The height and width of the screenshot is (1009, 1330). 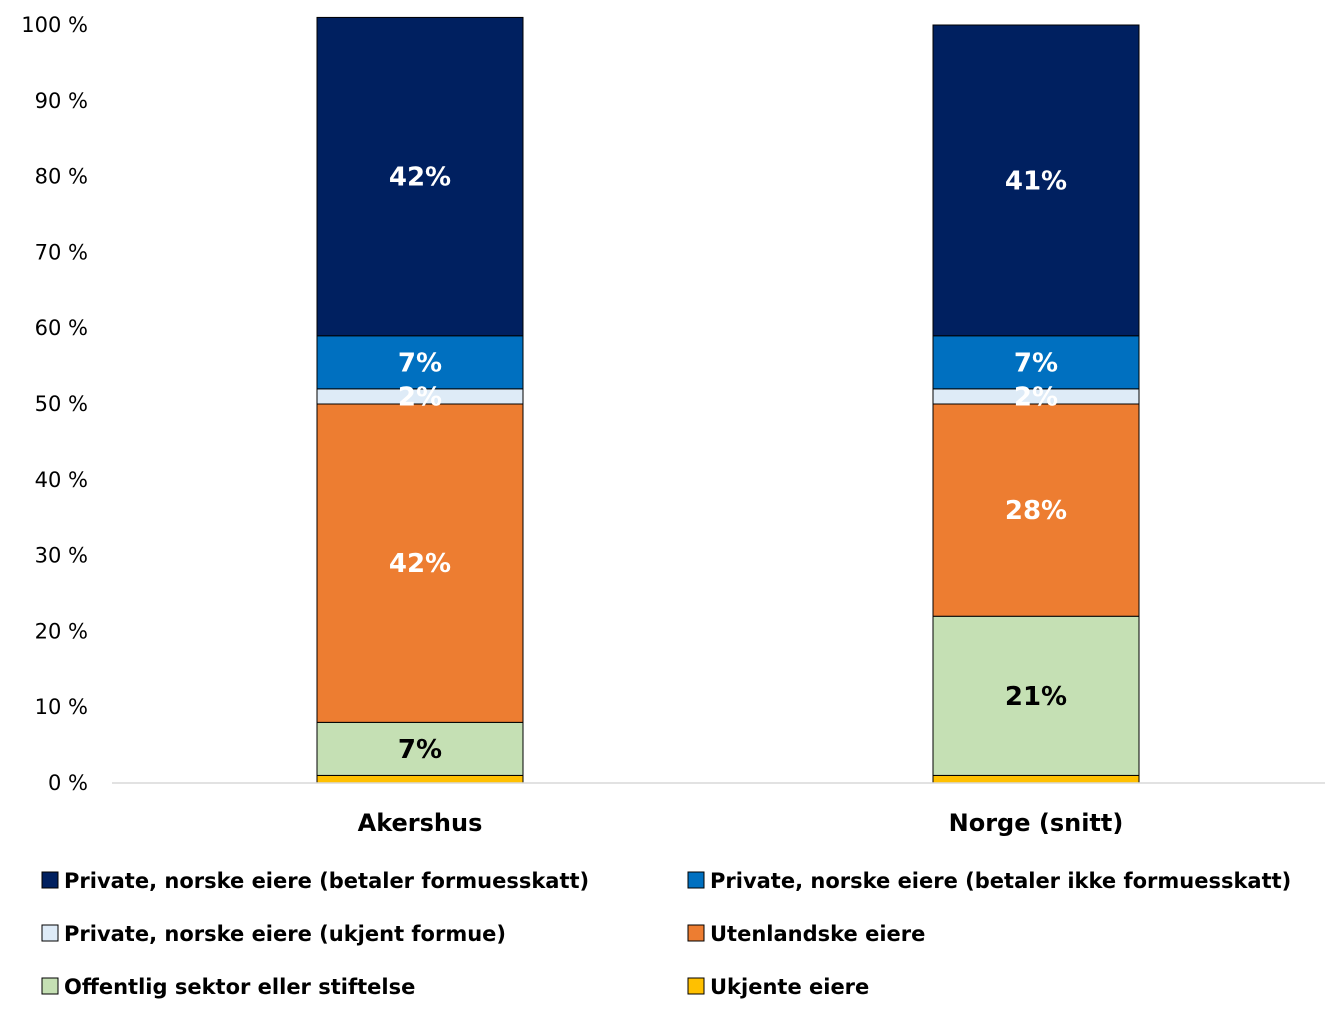 I want to click on data-label: 21%, so click(x=1036, y=697).